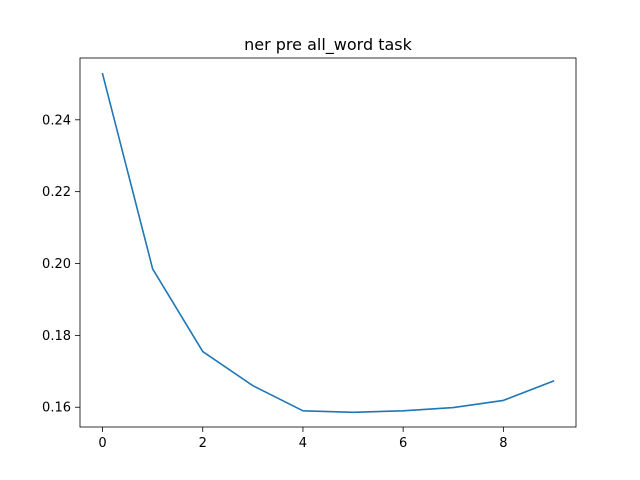  Describe the element at coordinates (328, 45) in the screenshot. I see `chart-title: ner pre all_word task` at that location.